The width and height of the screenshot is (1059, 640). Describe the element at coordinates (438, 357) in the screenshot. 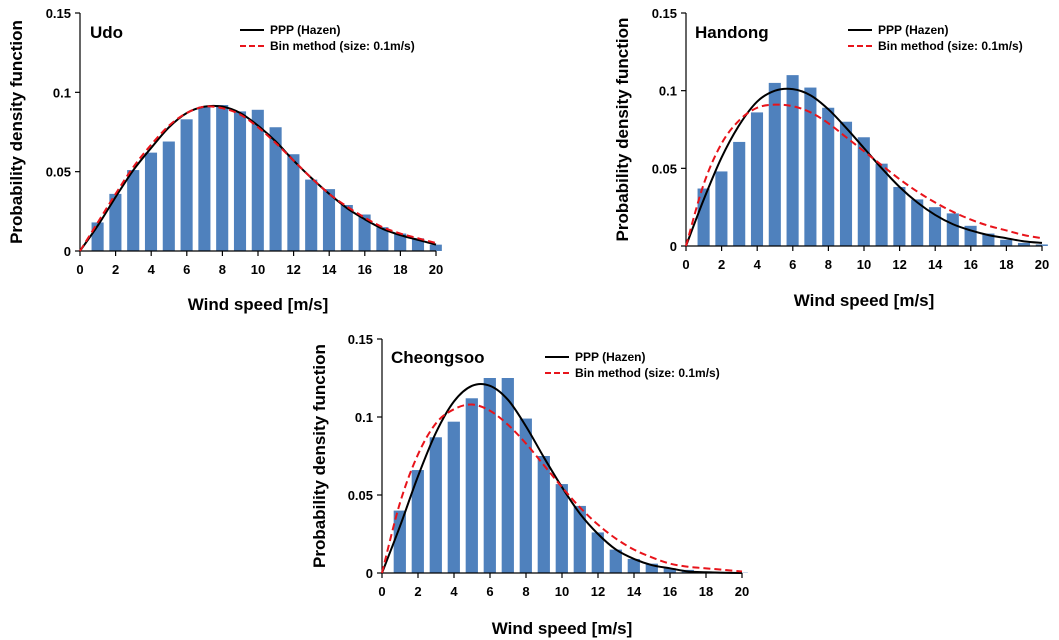

I see `panel-title: Cheongsoo` at that location.